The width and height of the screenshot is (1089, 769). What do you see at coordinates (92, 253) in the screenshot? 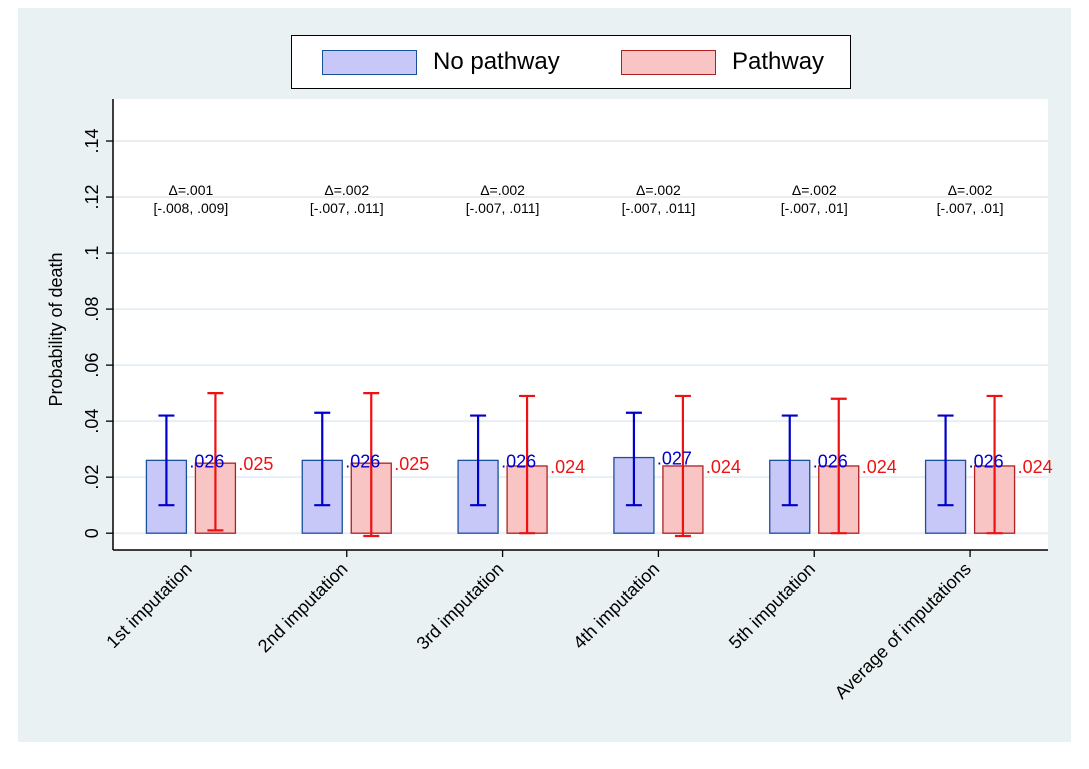
I see `y-tick-label: .1` at bounding box center [92, 253].